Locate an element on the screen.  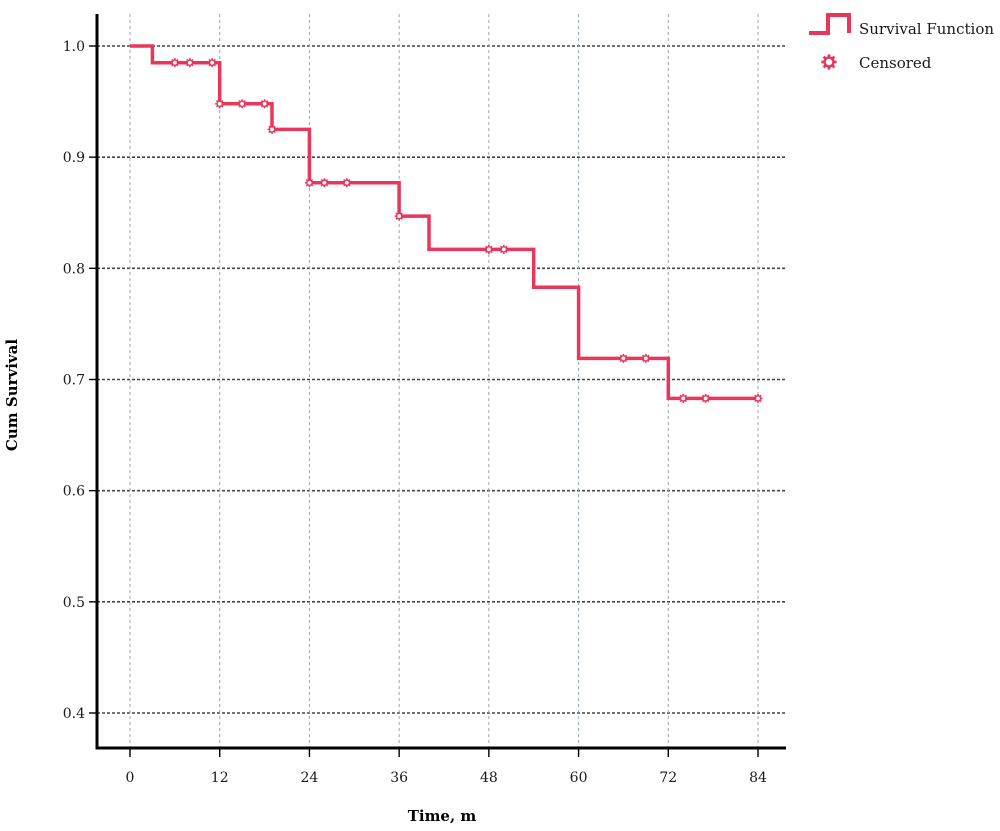
x-tick-label: 36 is located at coordinates (399, 778).